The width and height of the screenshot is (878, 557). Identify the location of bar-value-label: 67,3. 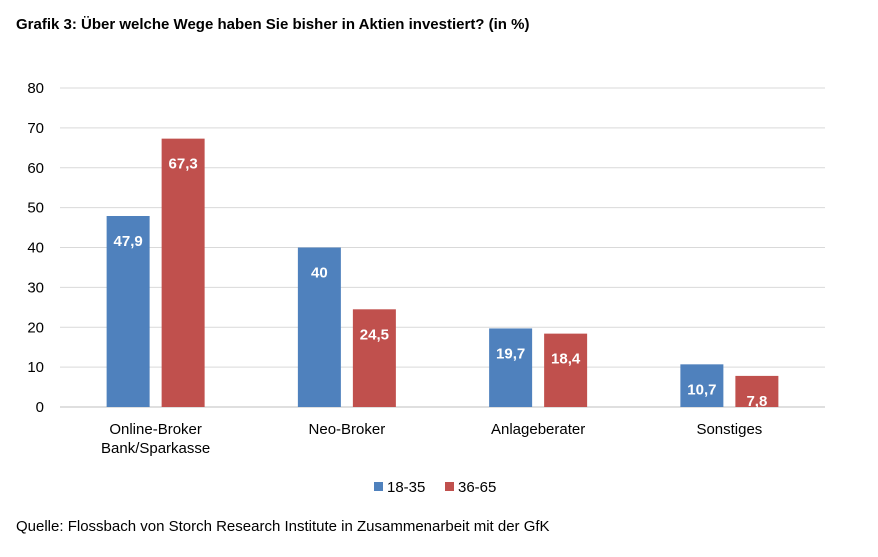
(183, 164).